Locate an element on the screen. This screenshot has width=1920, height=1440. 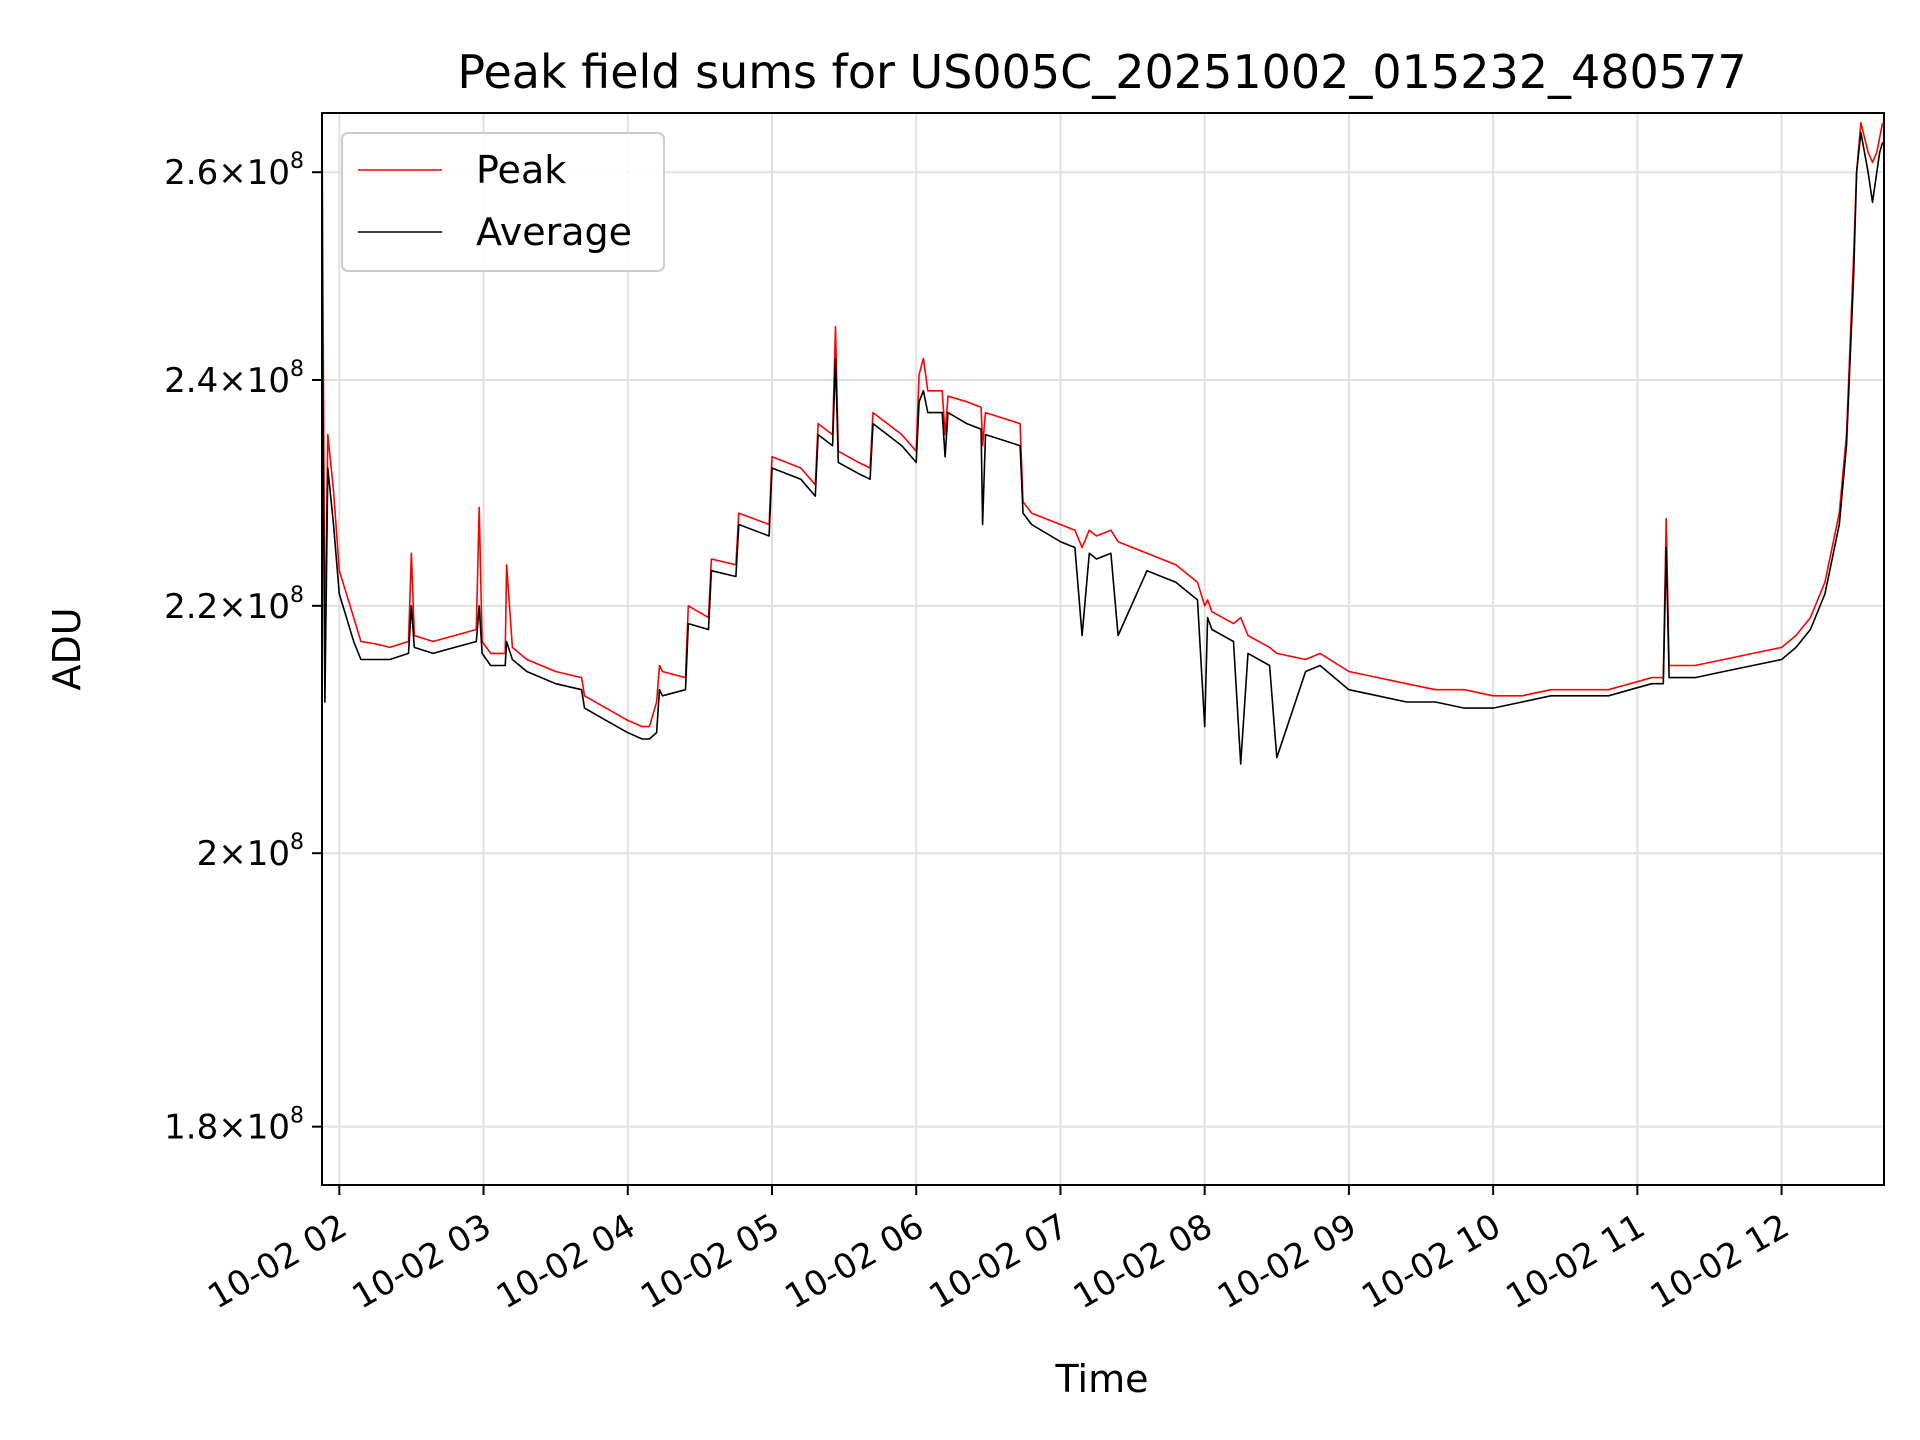
y-tick-mantissa: 1.8 is located at coordinates (191, 1128).